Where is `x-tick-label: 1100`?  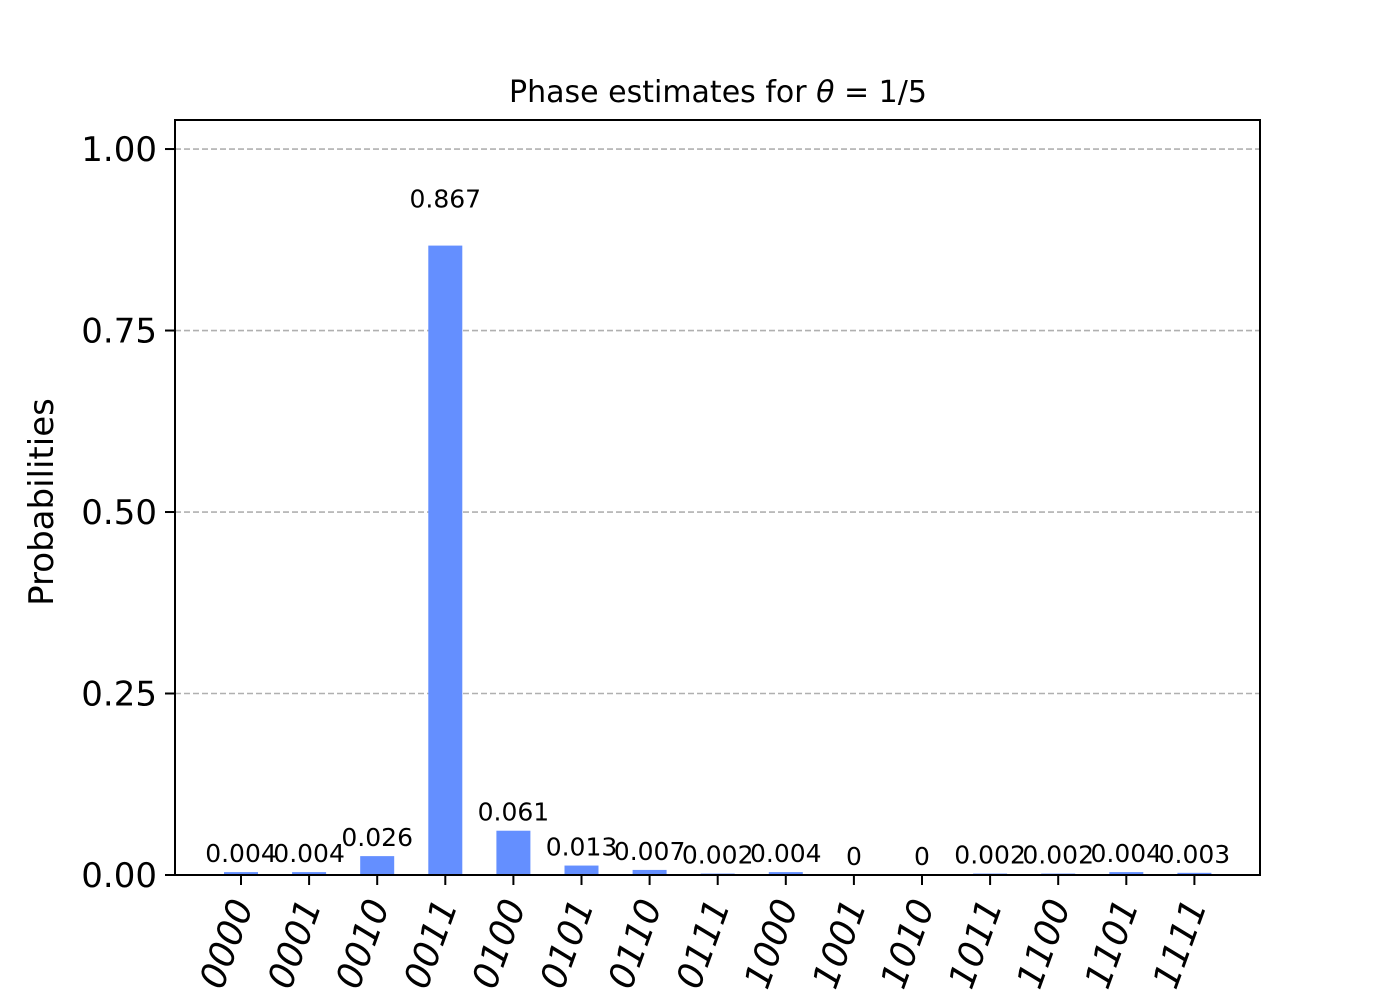
x-tick-label: 1100 is located at coordinates (1044, 944).